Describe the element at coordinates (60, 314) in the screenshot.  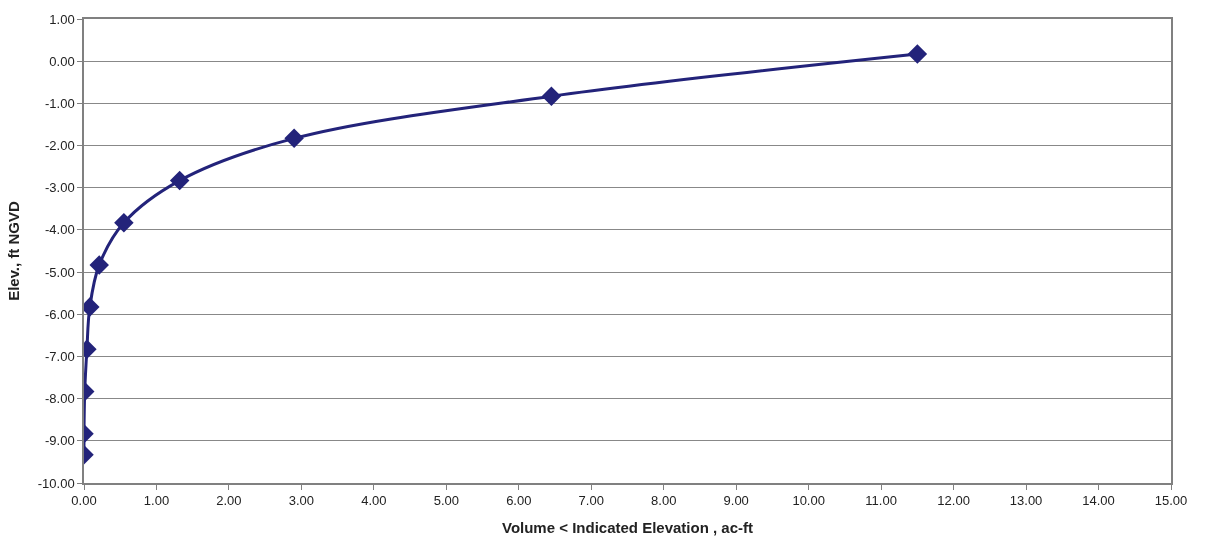
I see `y-tick-label: -6.00` at that location.